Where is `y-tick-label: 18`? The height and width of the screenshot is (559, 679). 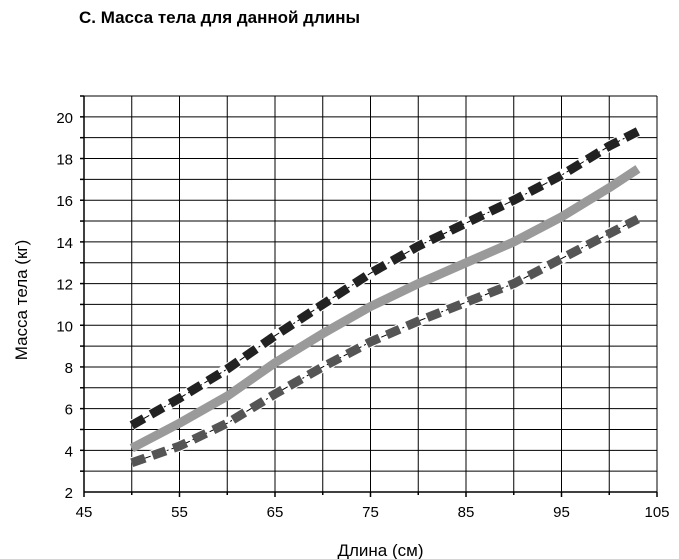 y-tick-label: 18 is located at coordinates (64, 160).